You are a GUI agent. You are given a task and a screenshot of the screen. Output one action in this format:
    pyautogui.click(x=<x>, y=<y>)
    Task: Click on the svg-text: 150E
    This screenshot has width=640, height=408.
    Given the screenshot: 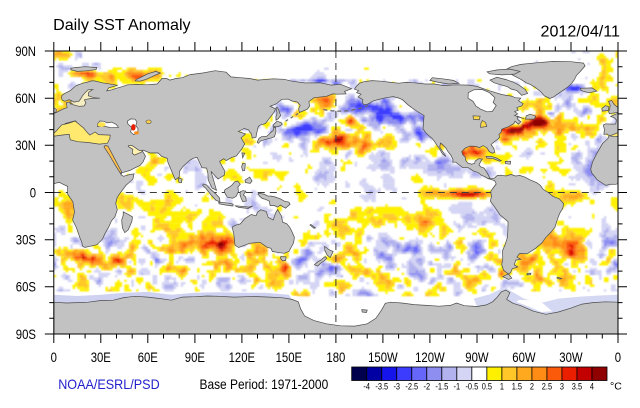 What is the action you would take?
    pyautogui.click(x=289, y=357)
    